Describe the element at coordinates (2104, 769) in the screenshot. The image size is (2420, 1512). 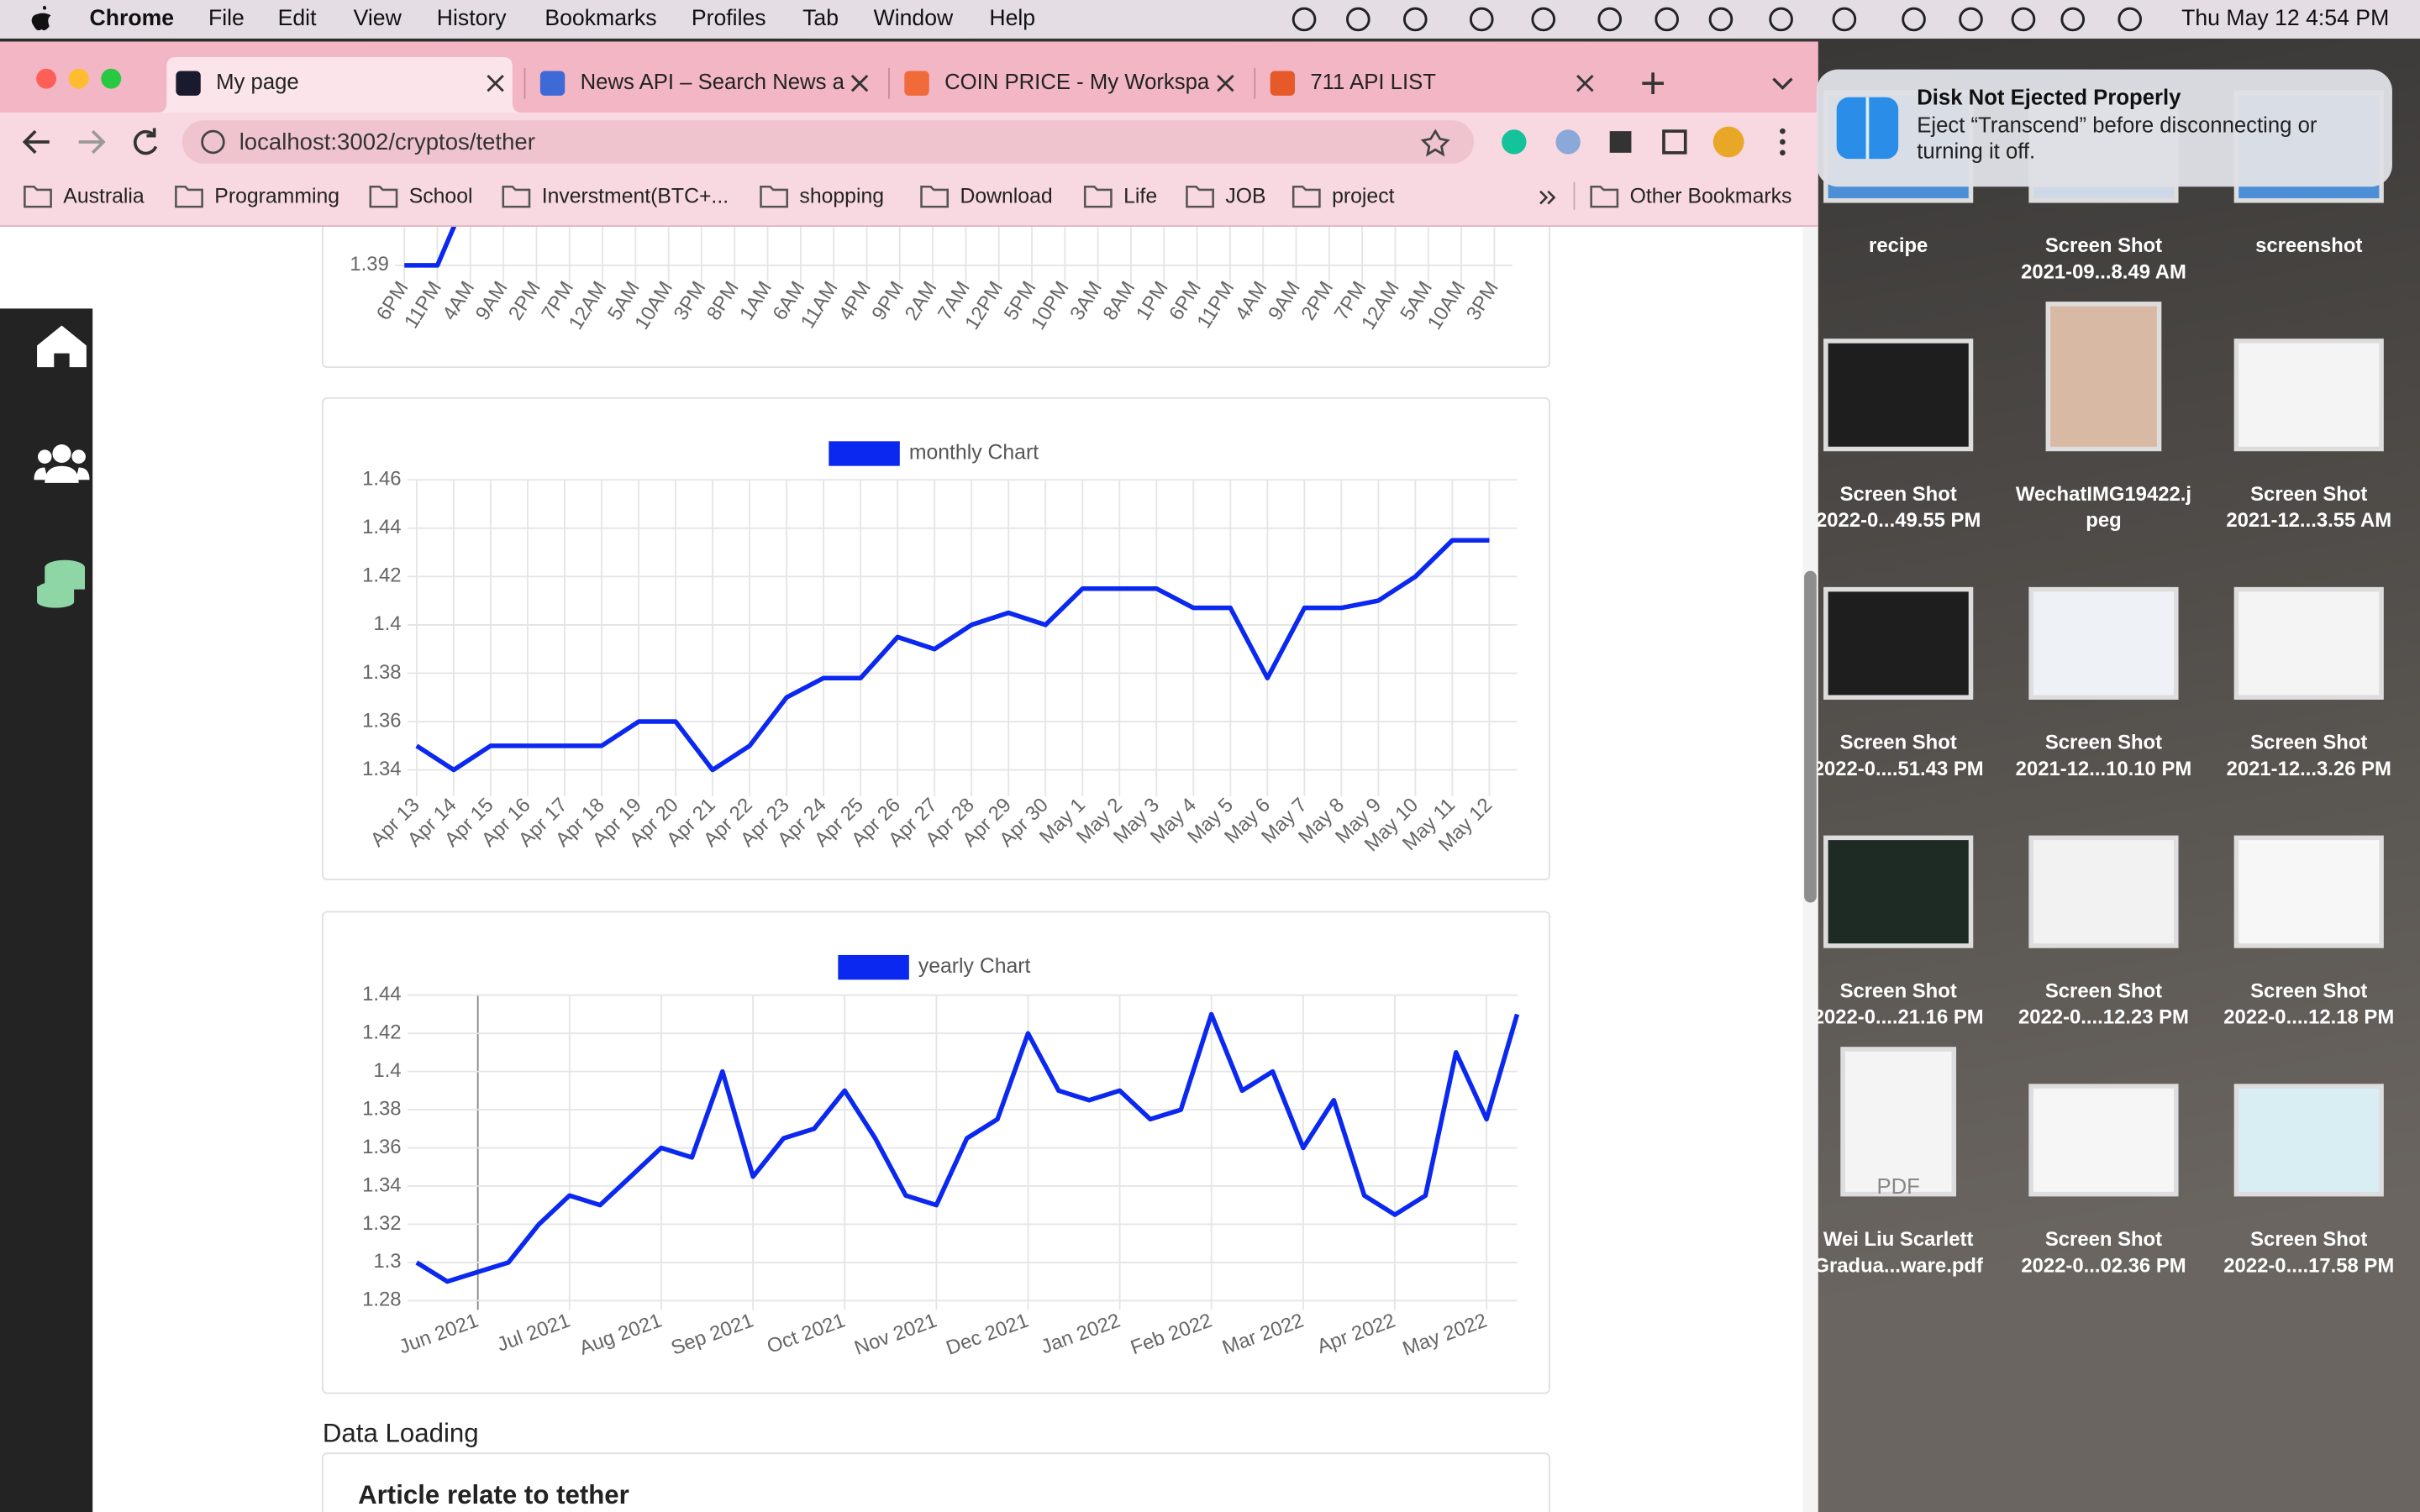
I see `file-label: 2021-12...10.10 PM` at that location.